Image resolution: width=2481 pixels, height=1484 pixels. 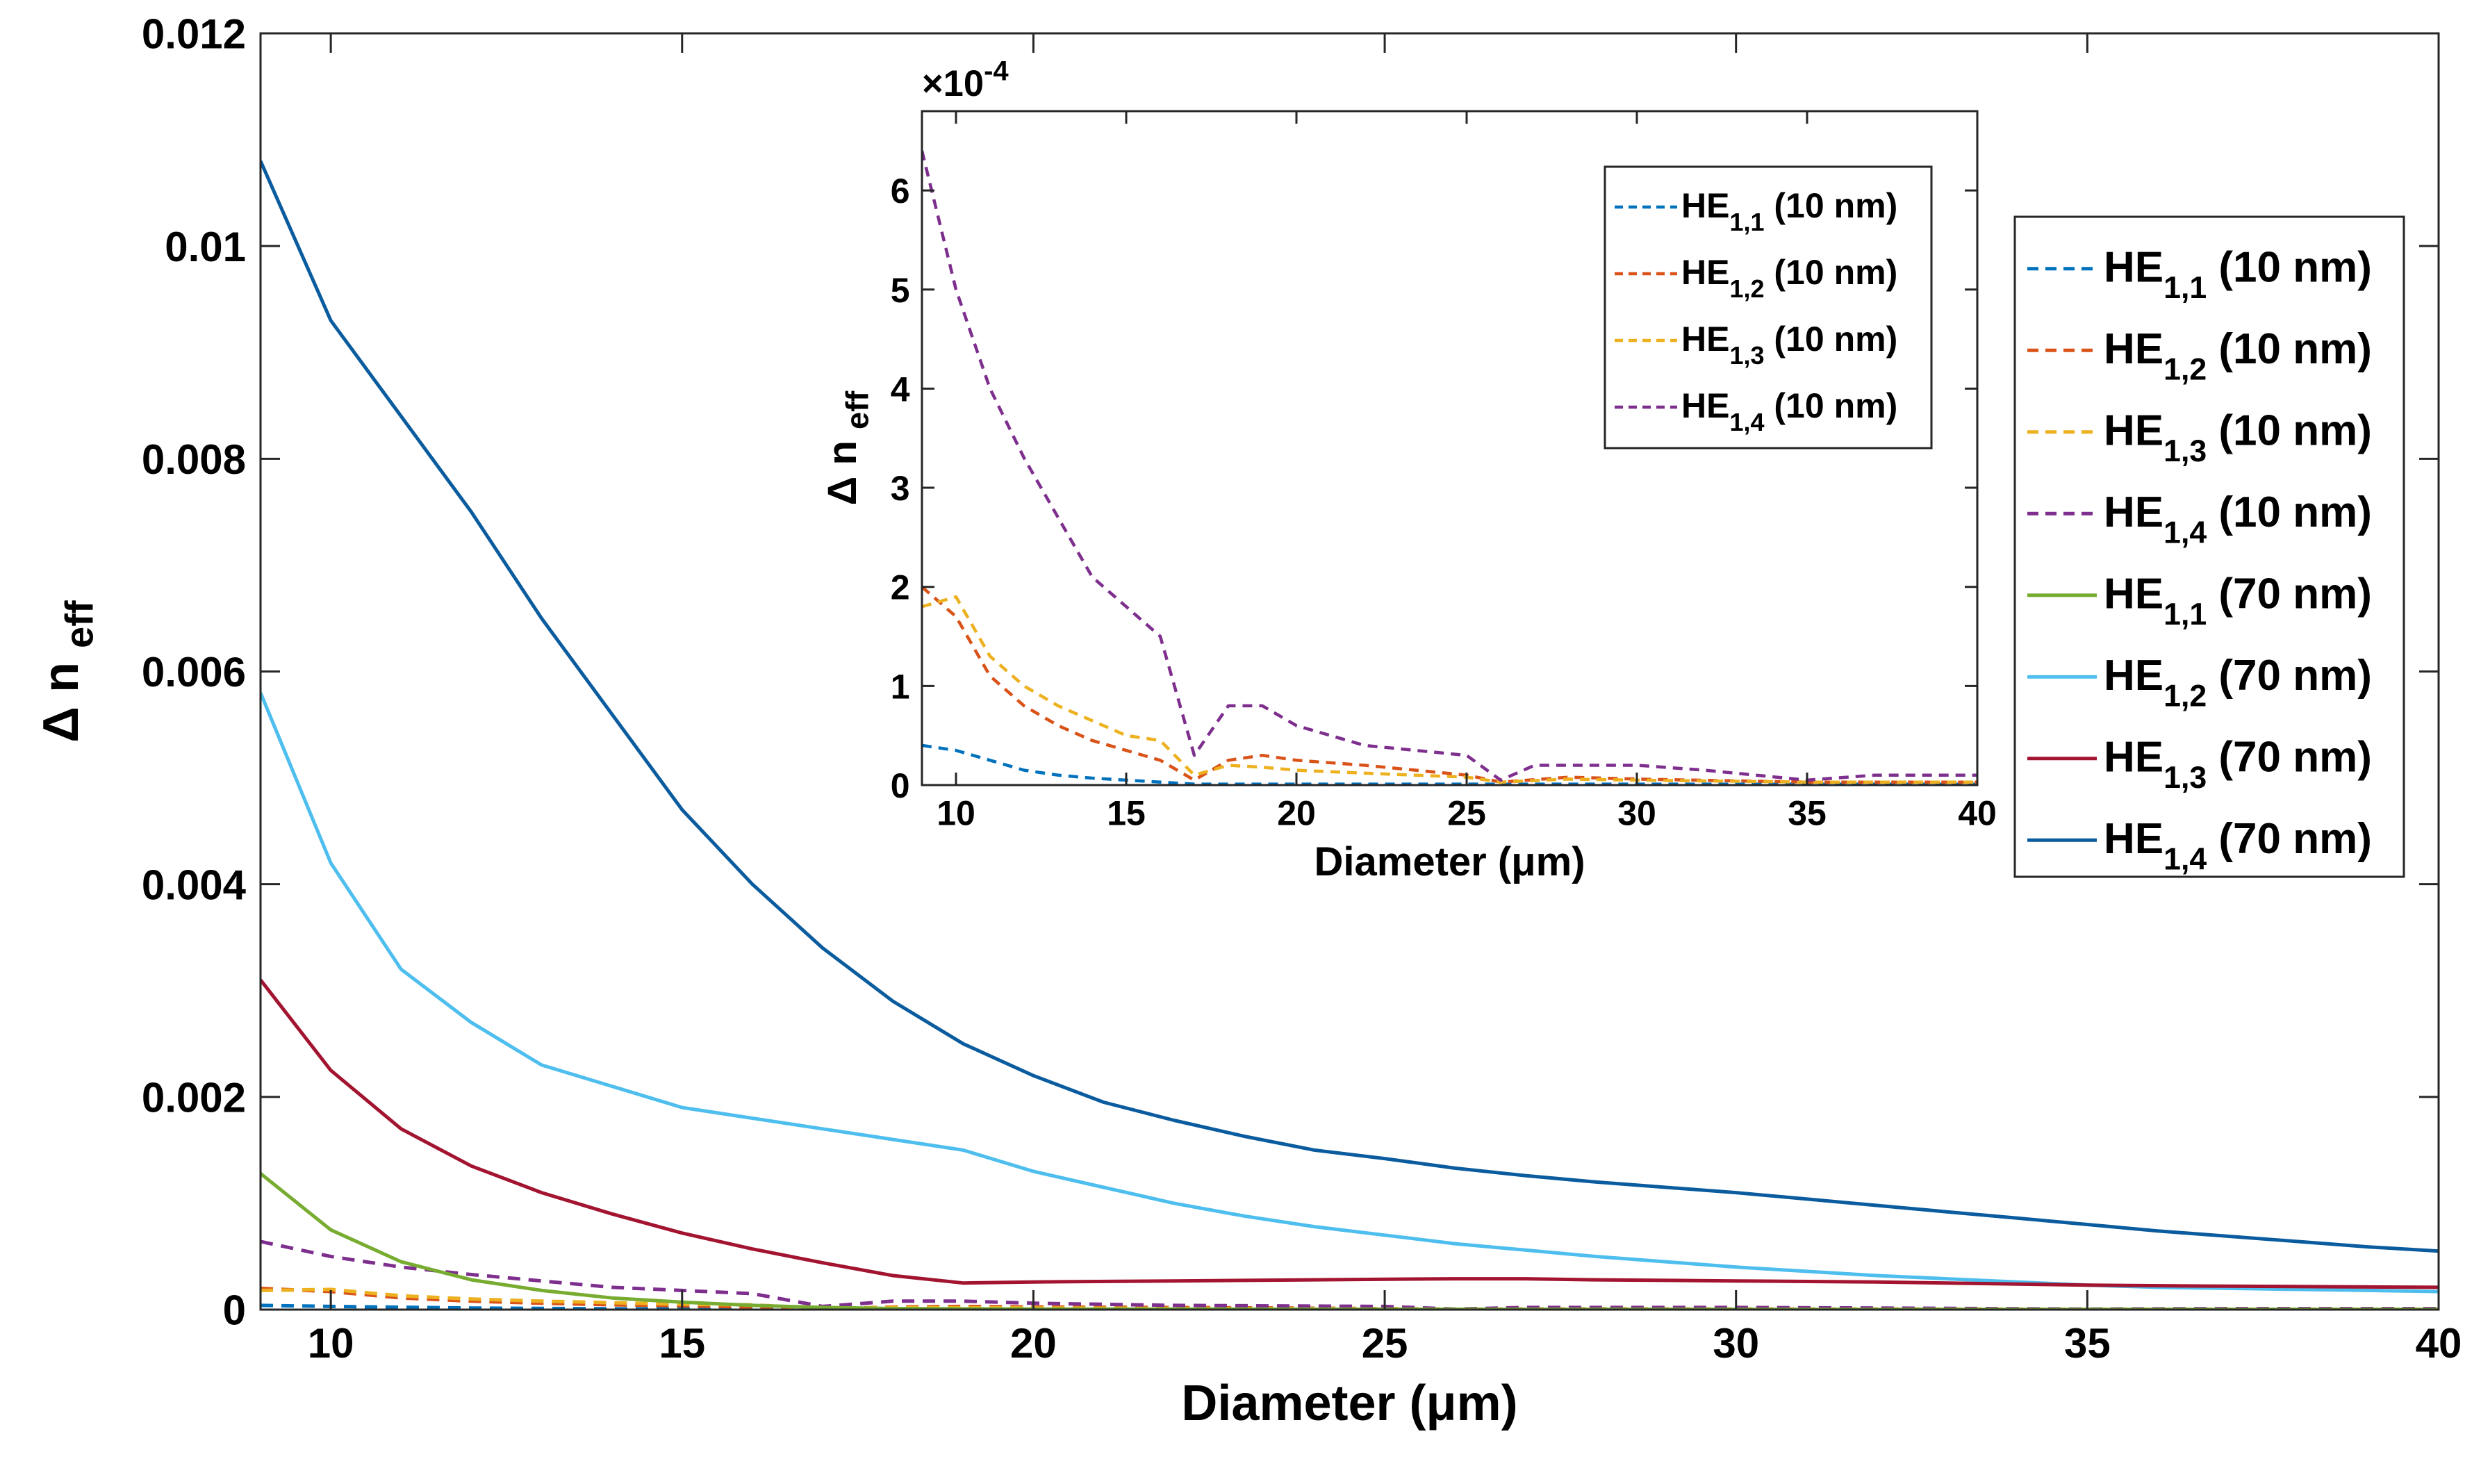 What do you see at coordinates (205, 247) in the screenshot?
I see `main-ytick-label-5: 0.01` at bounding box center [205, 247].